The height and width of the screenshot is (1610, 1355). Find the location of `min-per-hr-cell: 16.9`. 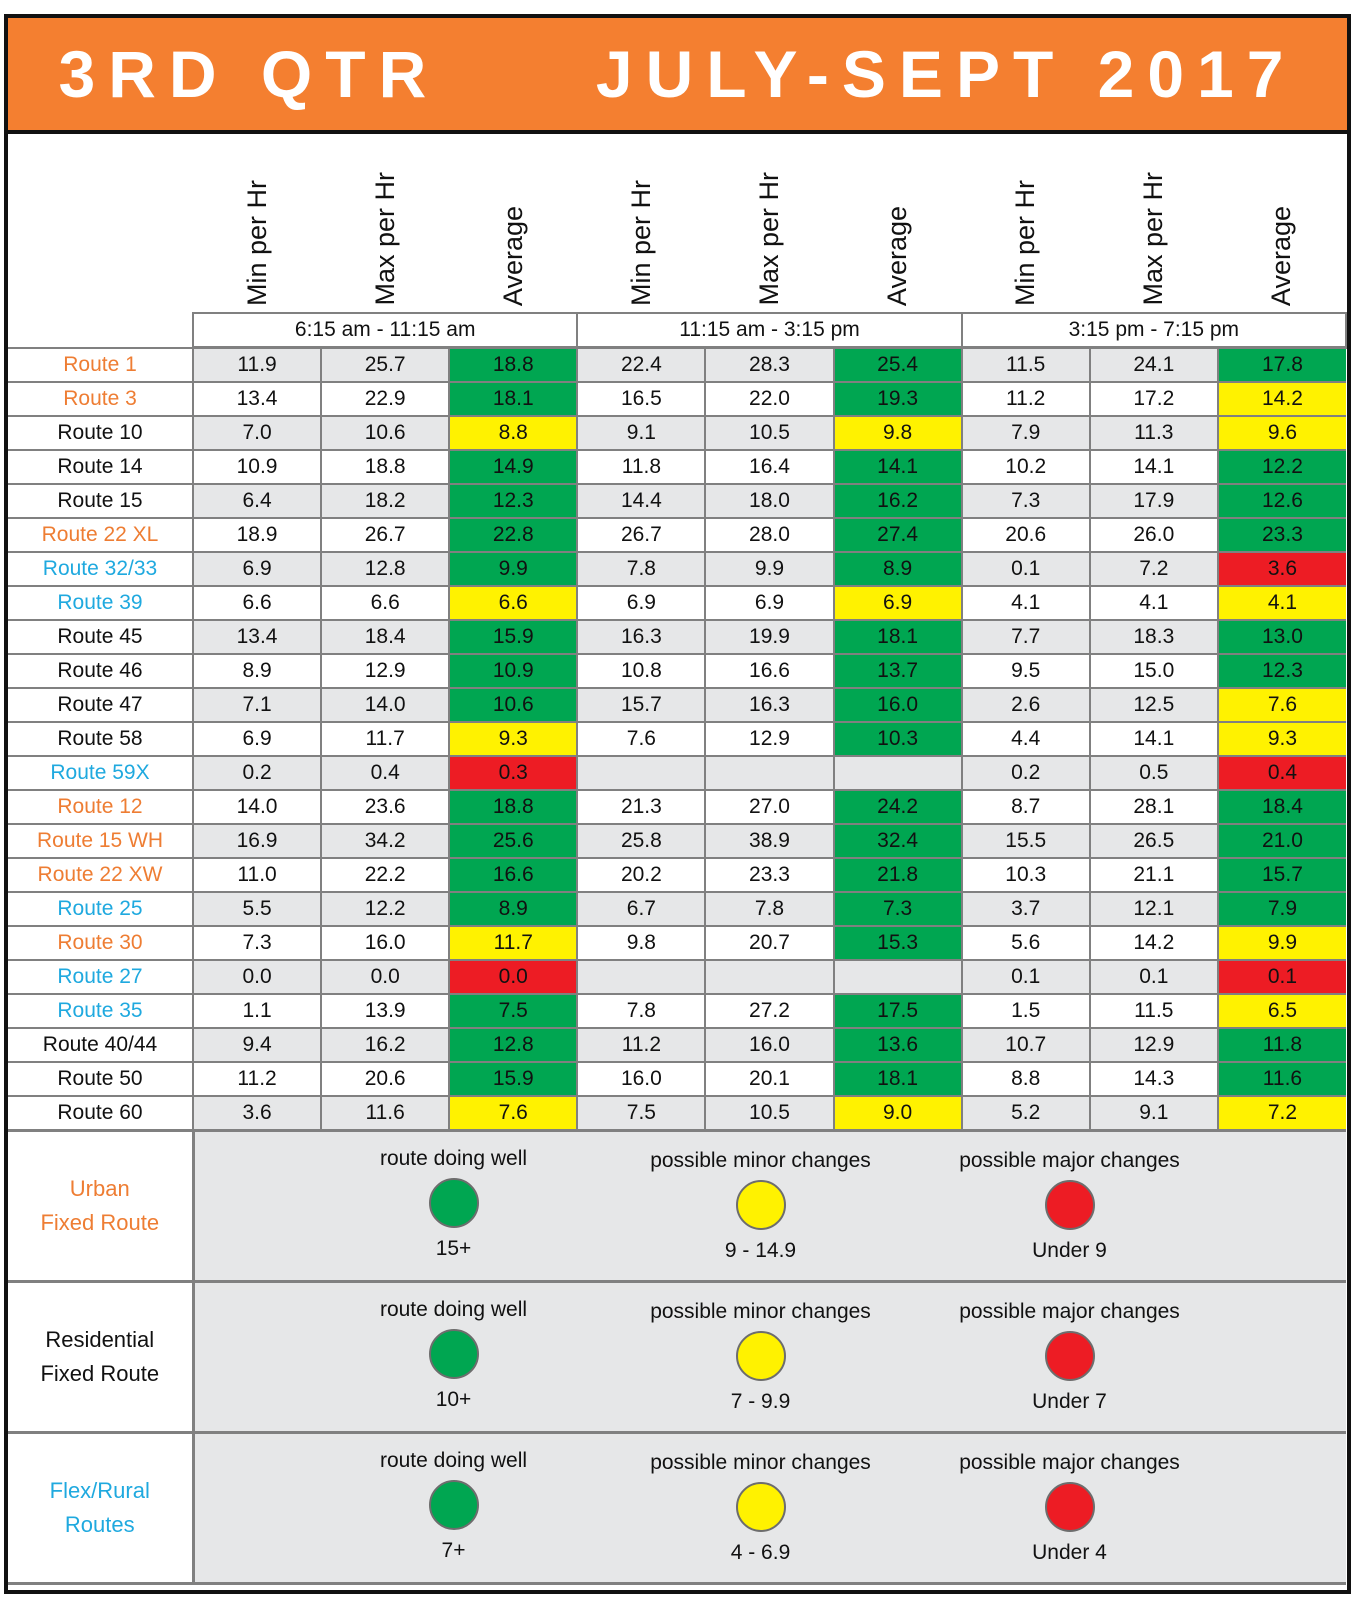

min-per-hr-cell: 16.9 is located at coordinates (257, 841).